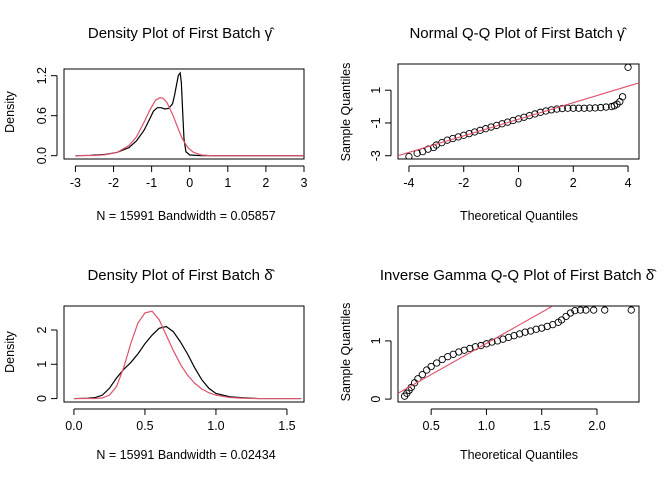  Describe the element at coordinates (628, 183) in the screenshot. I see `x-tick-label: 4` at that location.